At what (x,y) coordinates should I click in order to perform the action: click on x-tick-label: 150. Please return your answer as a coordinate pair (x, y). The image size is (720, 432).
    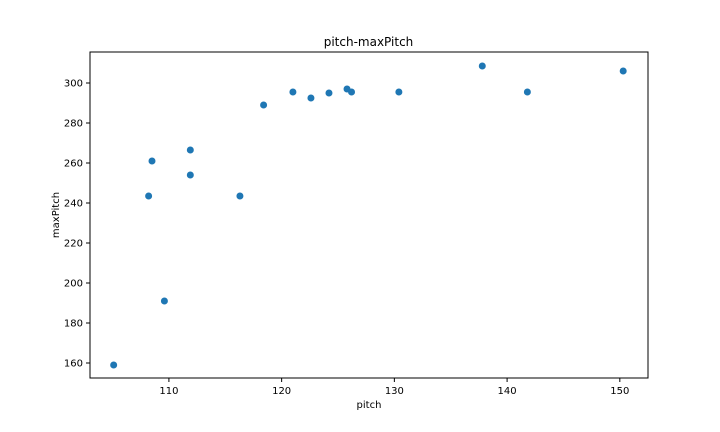
    Looking at the image, I should click on (619, 391).